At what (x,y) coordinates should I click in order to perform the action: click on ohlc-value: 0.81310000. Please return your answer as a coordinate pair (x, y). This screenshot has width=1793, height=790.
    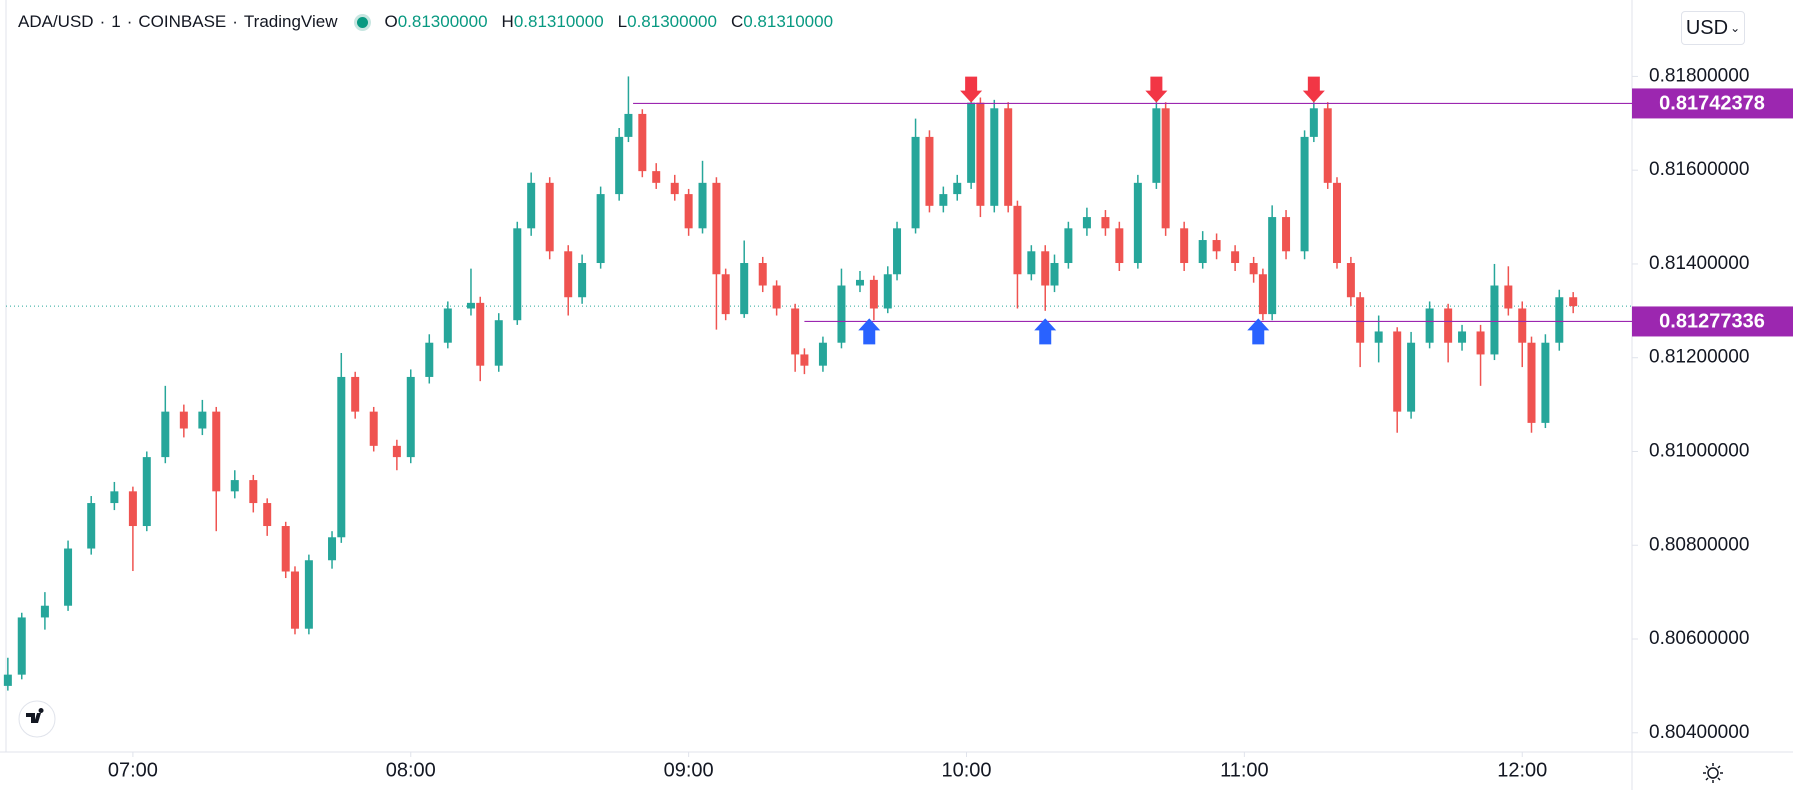
    Looking at the image, I should click on (788, 21).